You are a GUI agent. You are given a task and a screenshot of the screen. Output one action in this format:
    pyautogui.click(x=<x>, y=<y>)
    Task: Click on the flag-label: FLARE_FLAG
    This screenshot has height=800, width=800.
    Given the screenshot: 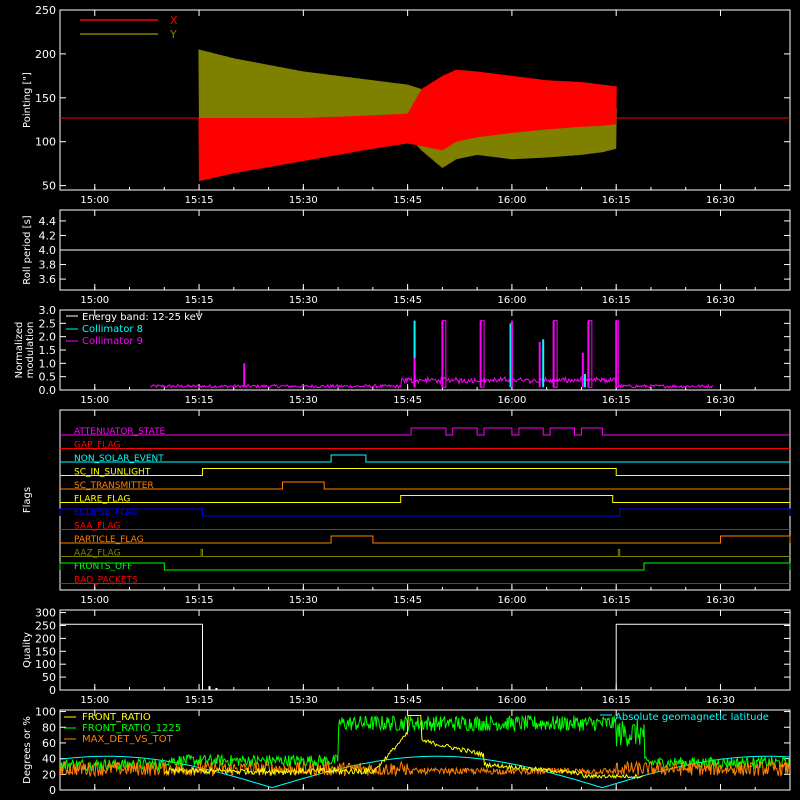 What is the action you would take?
    pyautogui.click(x=102, y=500)
    